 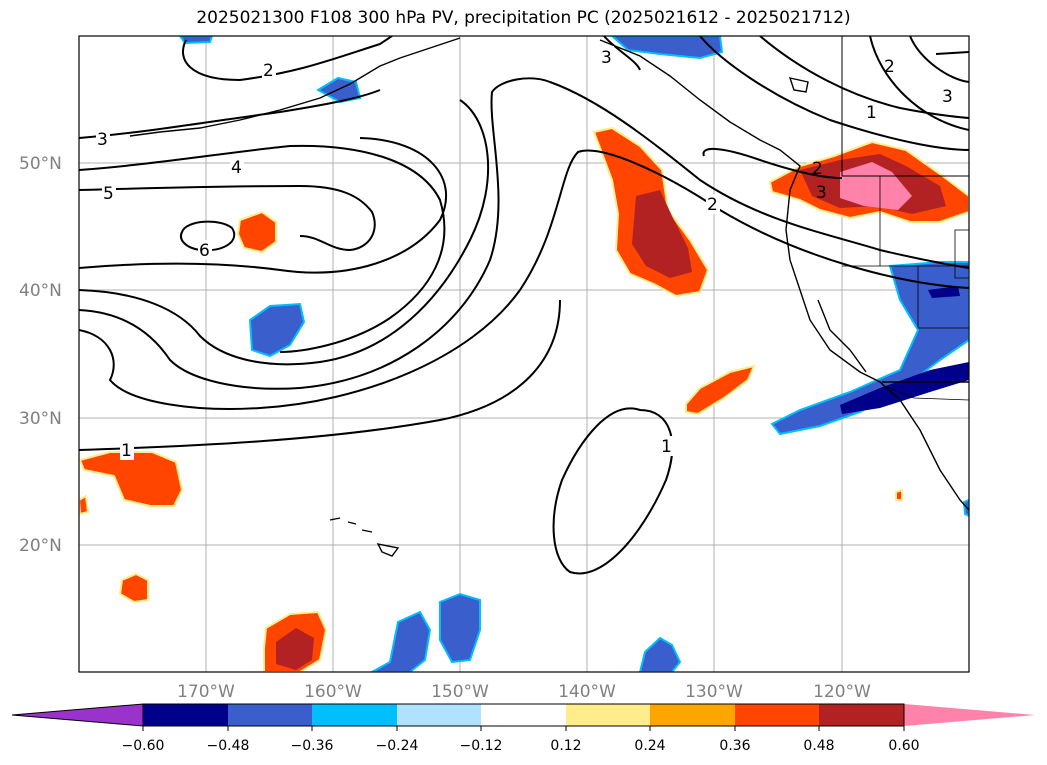 I want to click on contour-label-6: 6, so click(x=204, y=251).